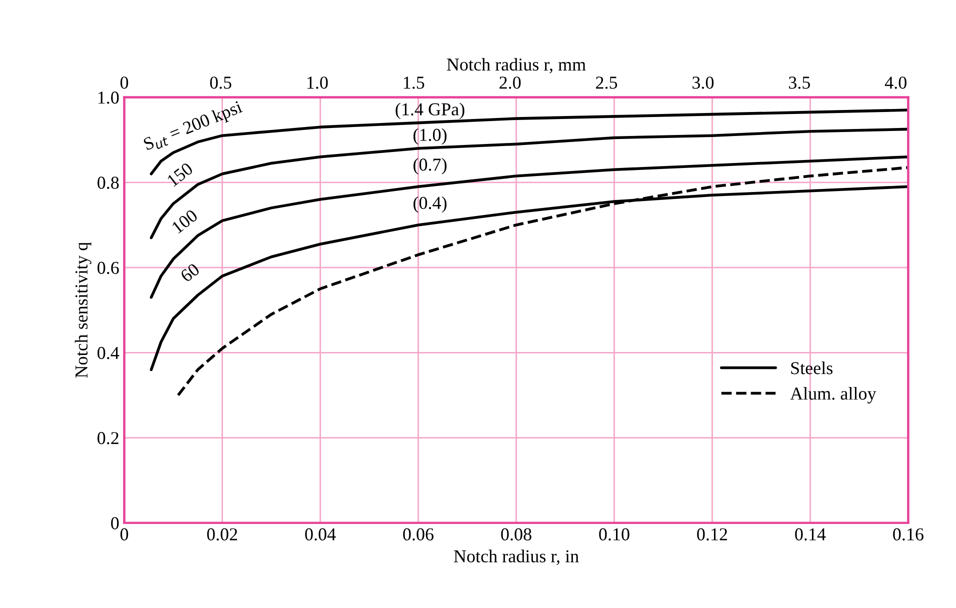 The width and height of the screenshot is (956, 608). Describe the element at coordinates (124, 534) in the screenshot. I see `x-tick-label: 0` at that location.